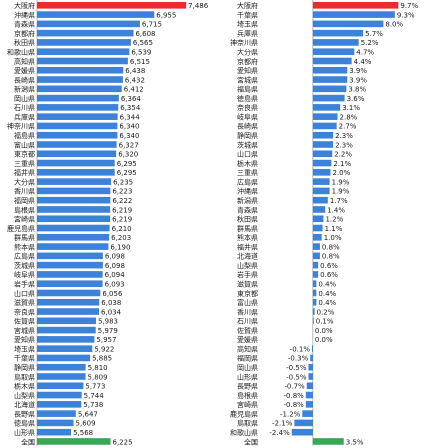  What do you see at coordinates (247, 163) in the screenshot?
I see `right-chart-category-label: 栃木県` at bounding box center [247, 163].